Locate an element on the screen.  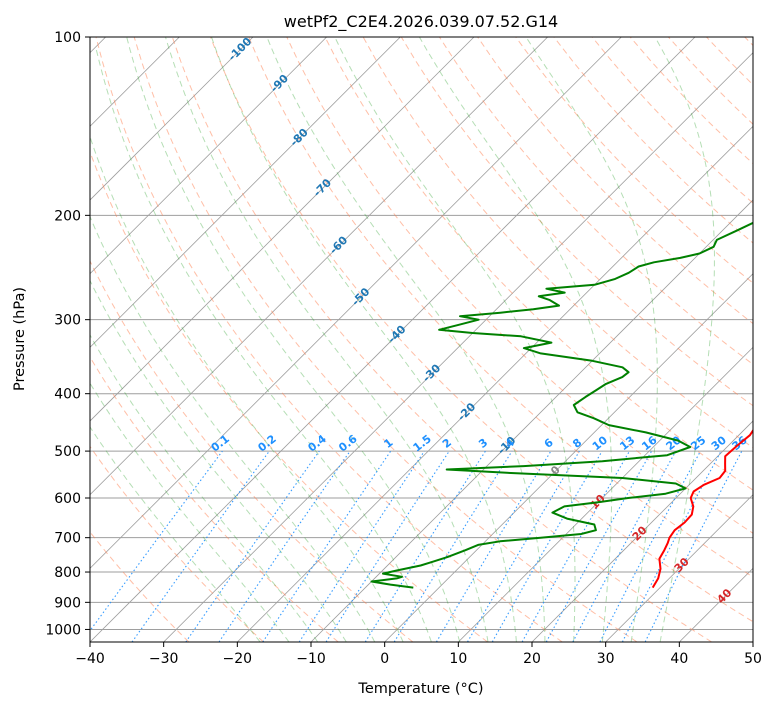
x-axis: −40 −30 −20 −10 0 10 20 30 40 50 is located at coordinates (418, 654).